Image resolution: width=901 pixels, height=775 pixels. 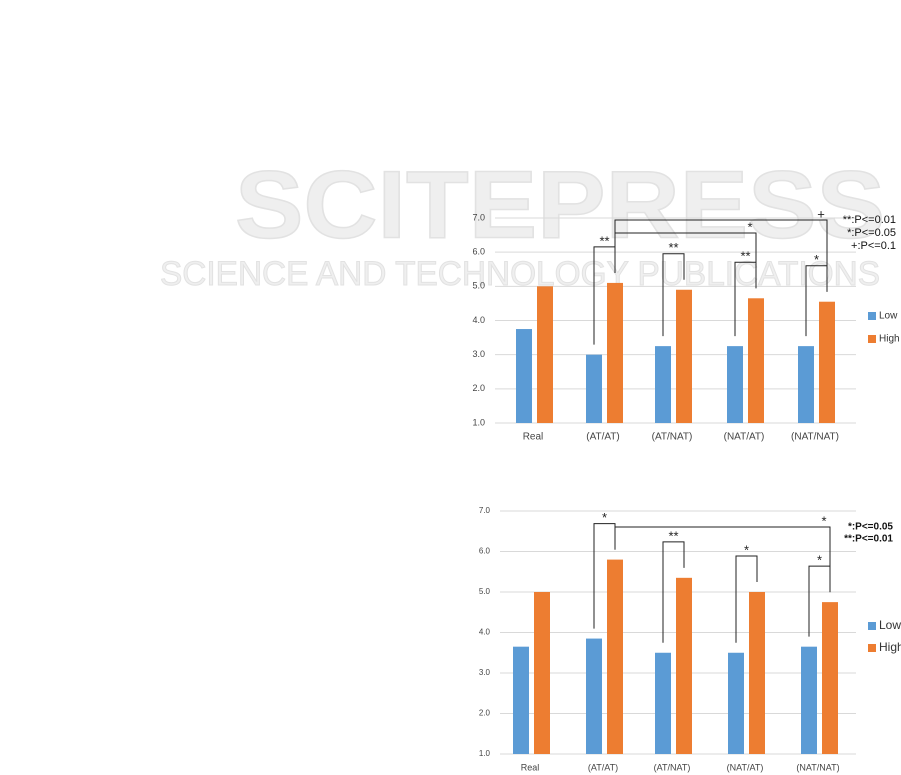 What do you see at coordinates (520, 274) in the screenshot?
I see `watermark-subtitle: SCIENCE AND TECHNOLOGY PUBLICATIONS` at bounding box center [520, 274].